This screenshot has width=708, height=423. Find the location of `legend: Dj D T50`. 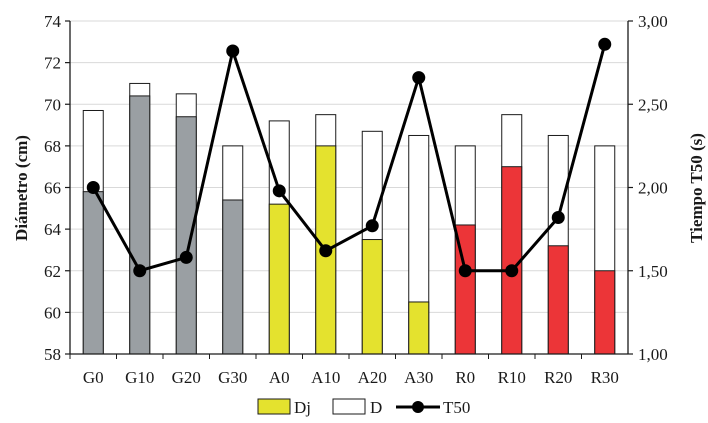

legend: Dj D T50 is located at coordinates (363, 407).